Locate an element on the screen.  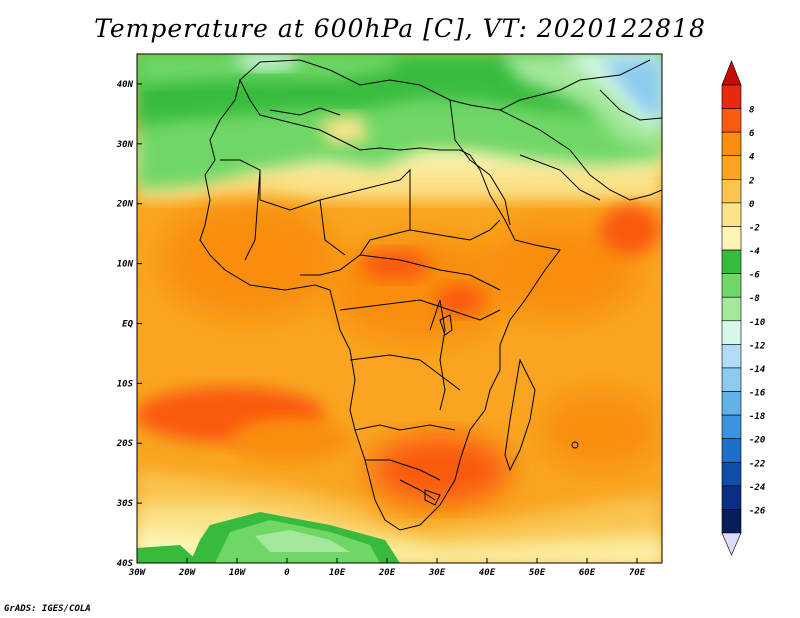
lon-label: 50E is located at coordinates (537, 573).